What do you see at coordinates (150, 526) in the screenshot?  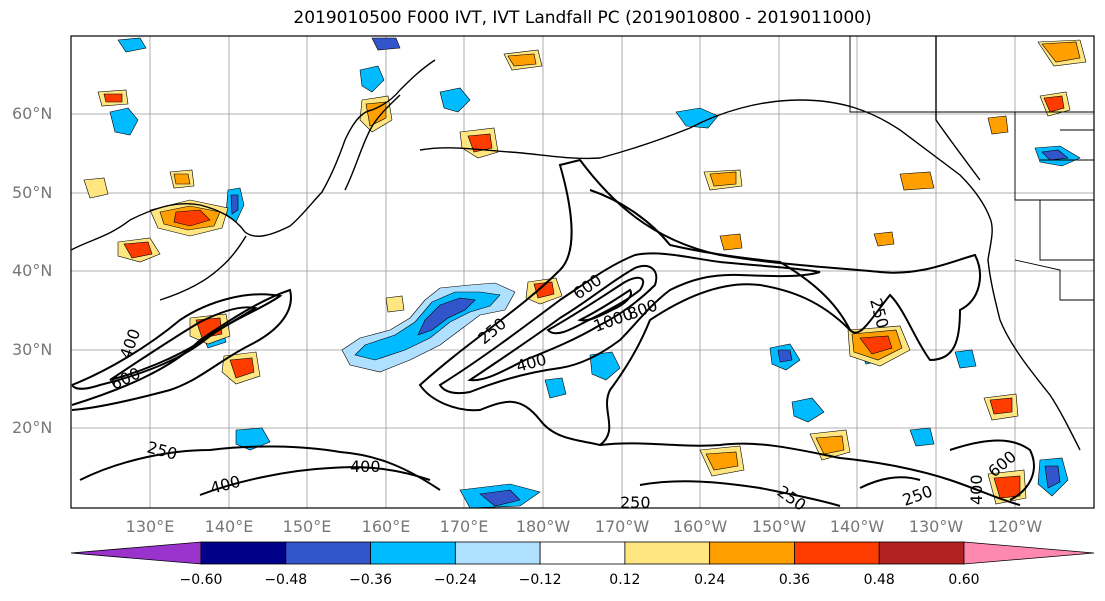 I see `lon-label-130e: 130°E` at bounding box center [150, 526].